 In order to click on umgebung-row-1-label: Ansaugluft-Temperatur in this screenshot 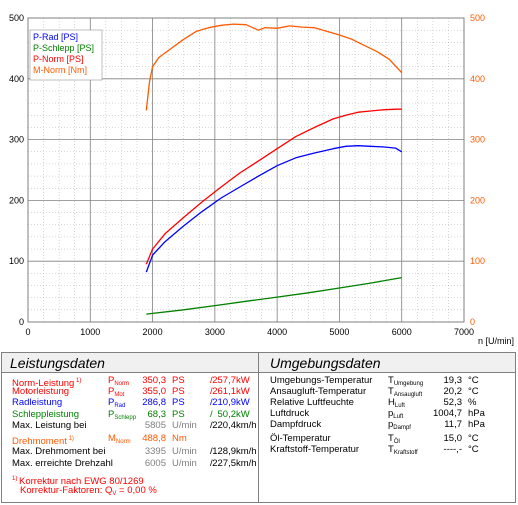, I will do `click(318, 391)`.